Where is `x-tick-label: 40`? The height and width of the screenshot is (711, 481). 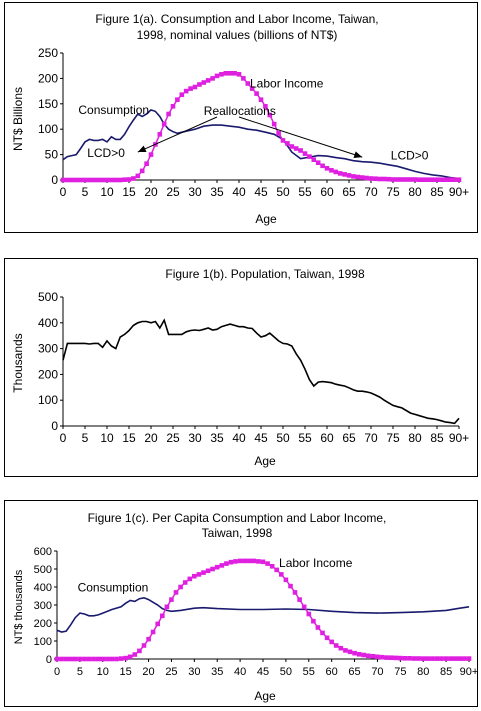 x-tick-label: 40 is located at coordinates (239, 438).